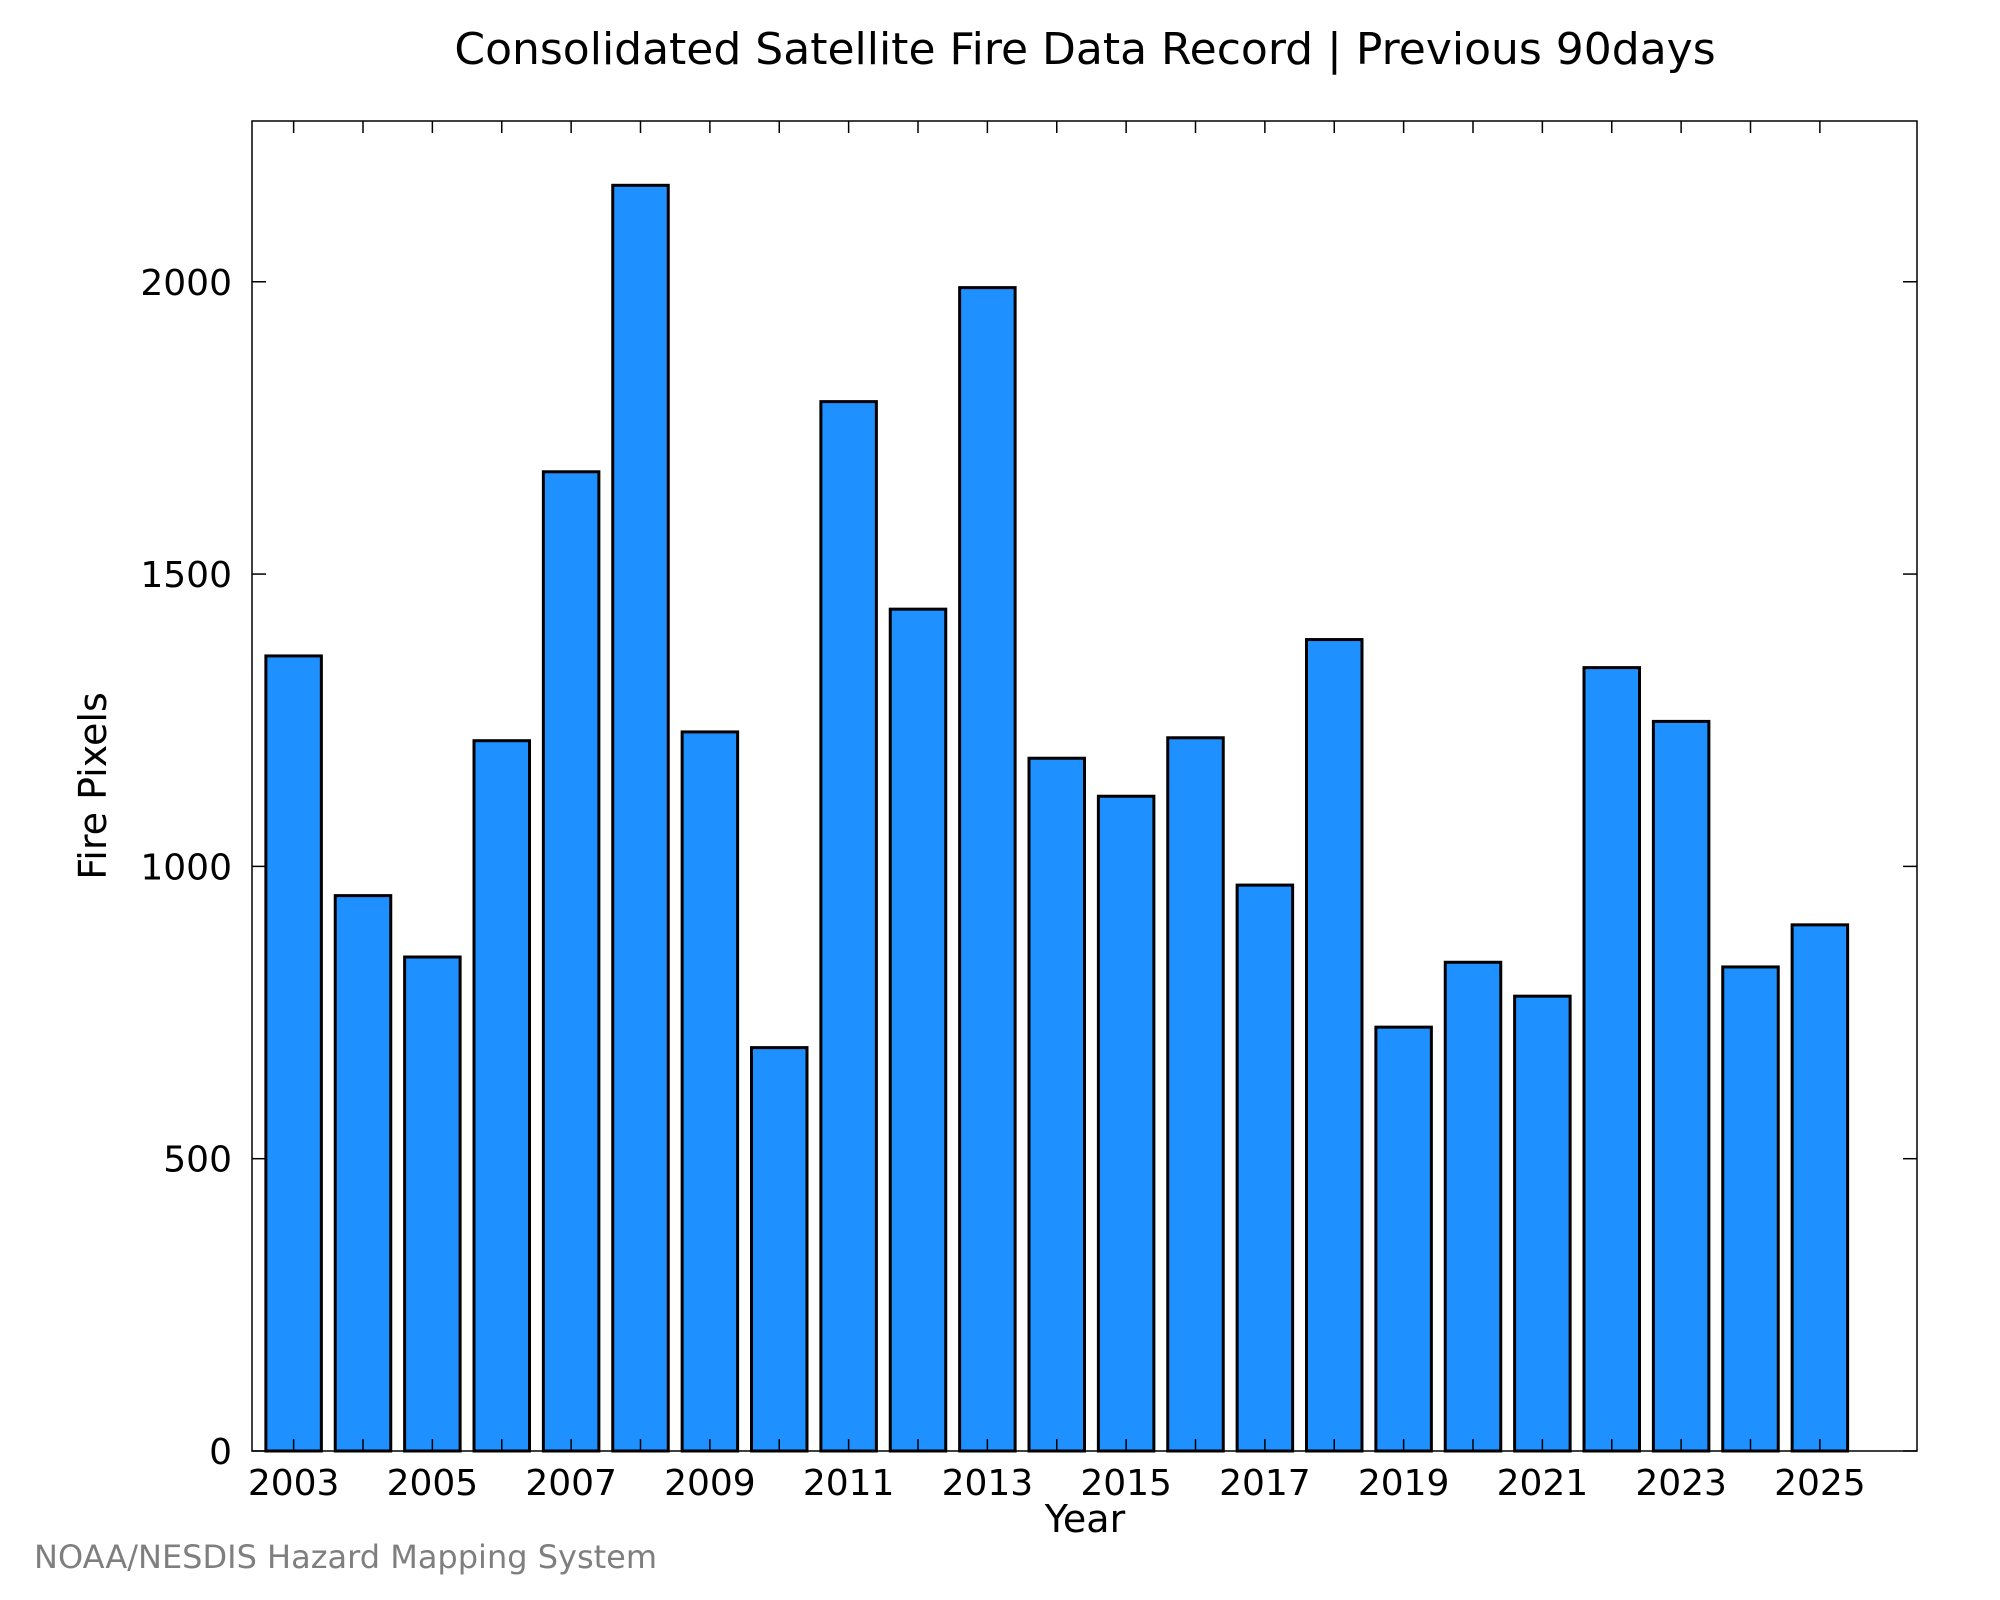  Describe the element at coordinates (571, 961) in the screenshot. I see `bar-2007` at that location.